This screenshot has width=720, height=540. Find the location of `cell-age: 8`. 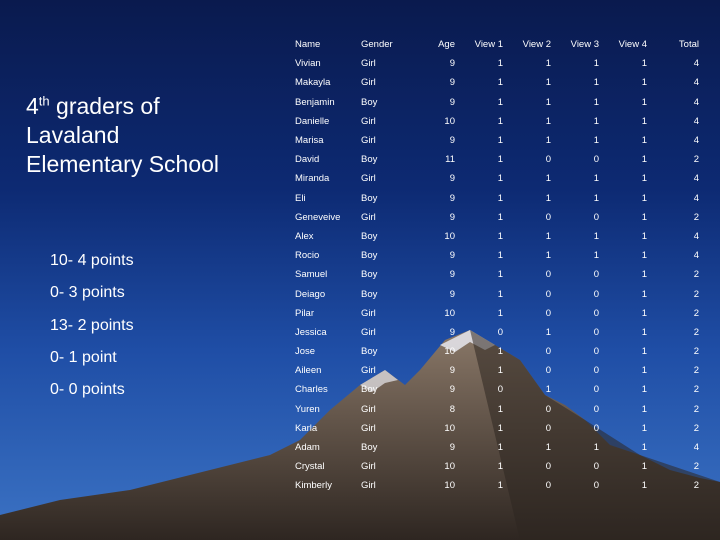

cell-age: 8 is located at coordinates (452, 409).